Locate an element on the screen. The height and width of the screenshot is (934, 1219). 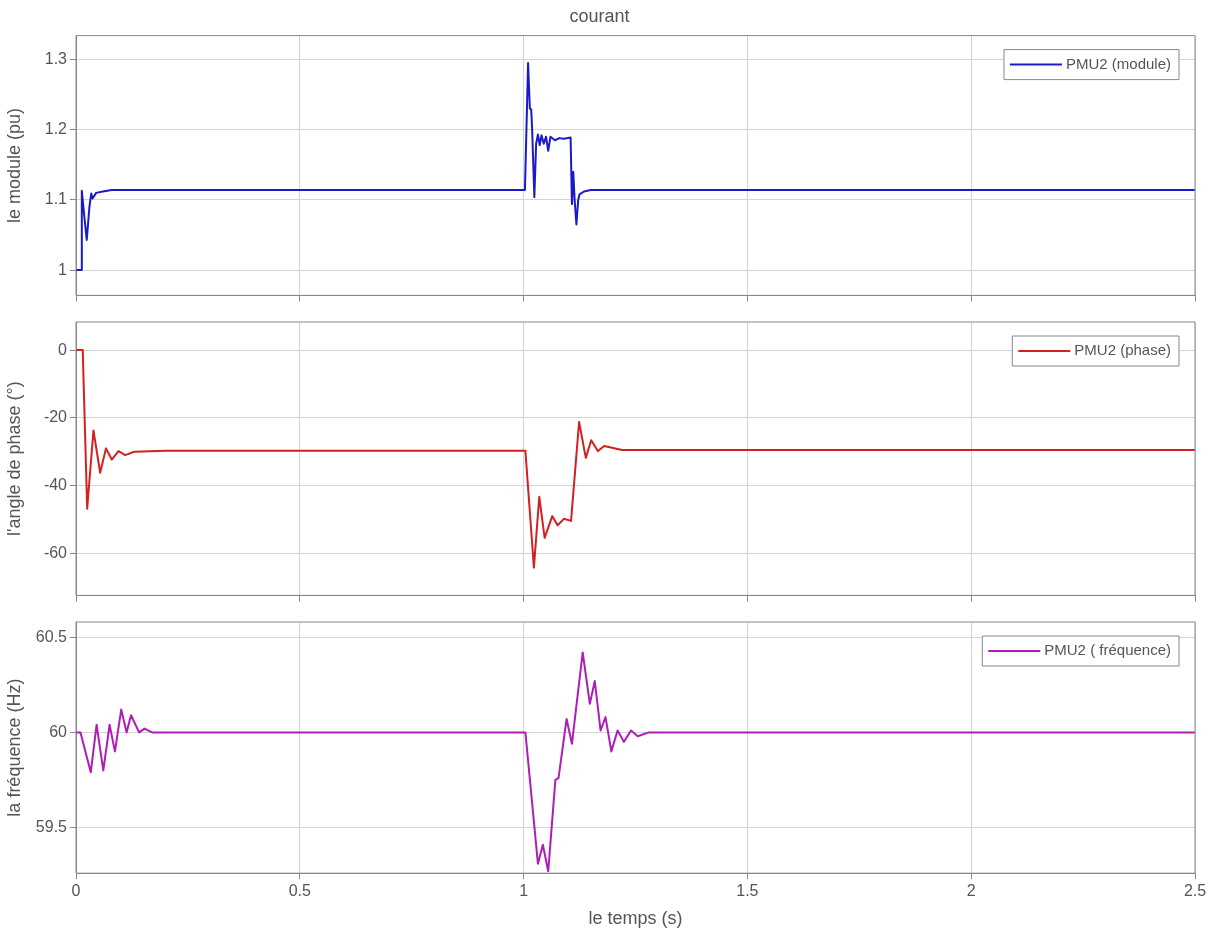
y-tick-label: -20 is located at coordinates (55, 417).